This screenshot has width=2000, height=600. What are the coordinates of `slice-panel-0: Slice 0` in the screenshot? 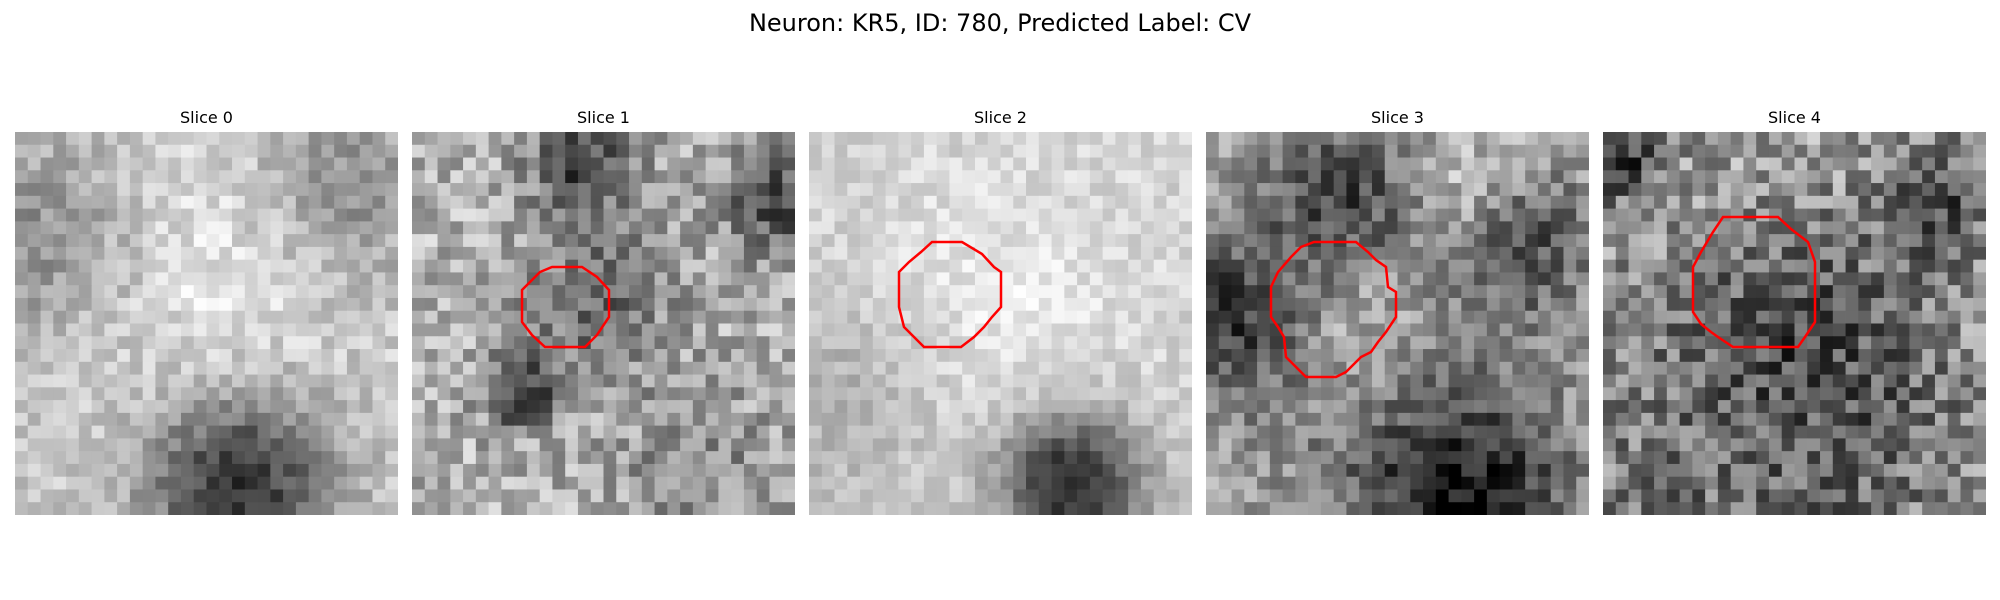 It's located at (206, 311).